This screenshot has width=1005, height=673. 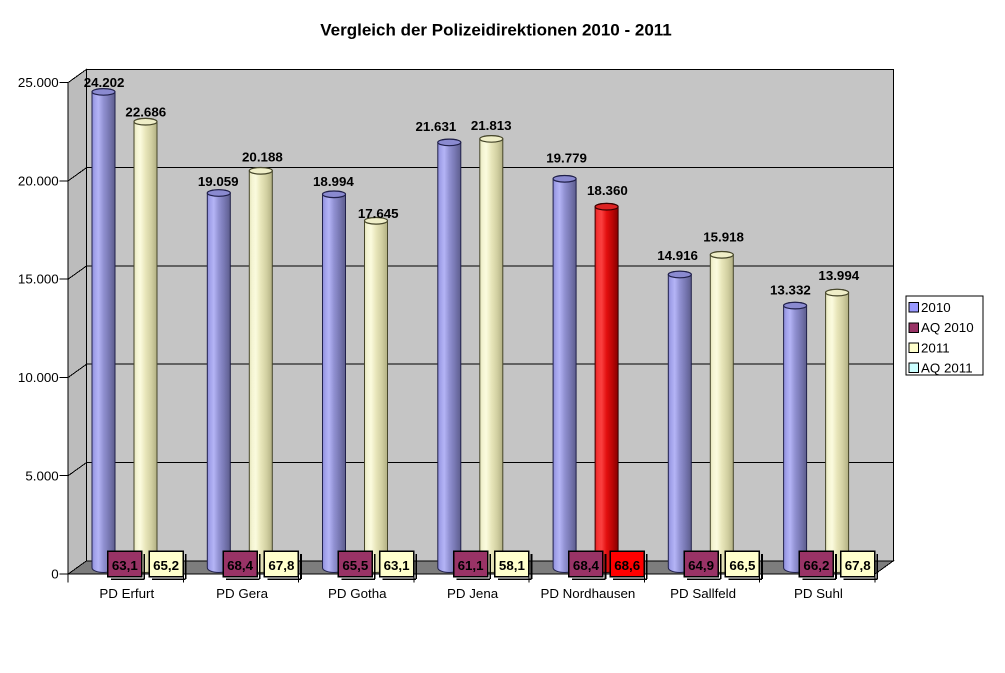 What do you see at coordinates (701, 565) in the screenshot?
I see `svg-text: 64,9` at bounding box center [701, 565].